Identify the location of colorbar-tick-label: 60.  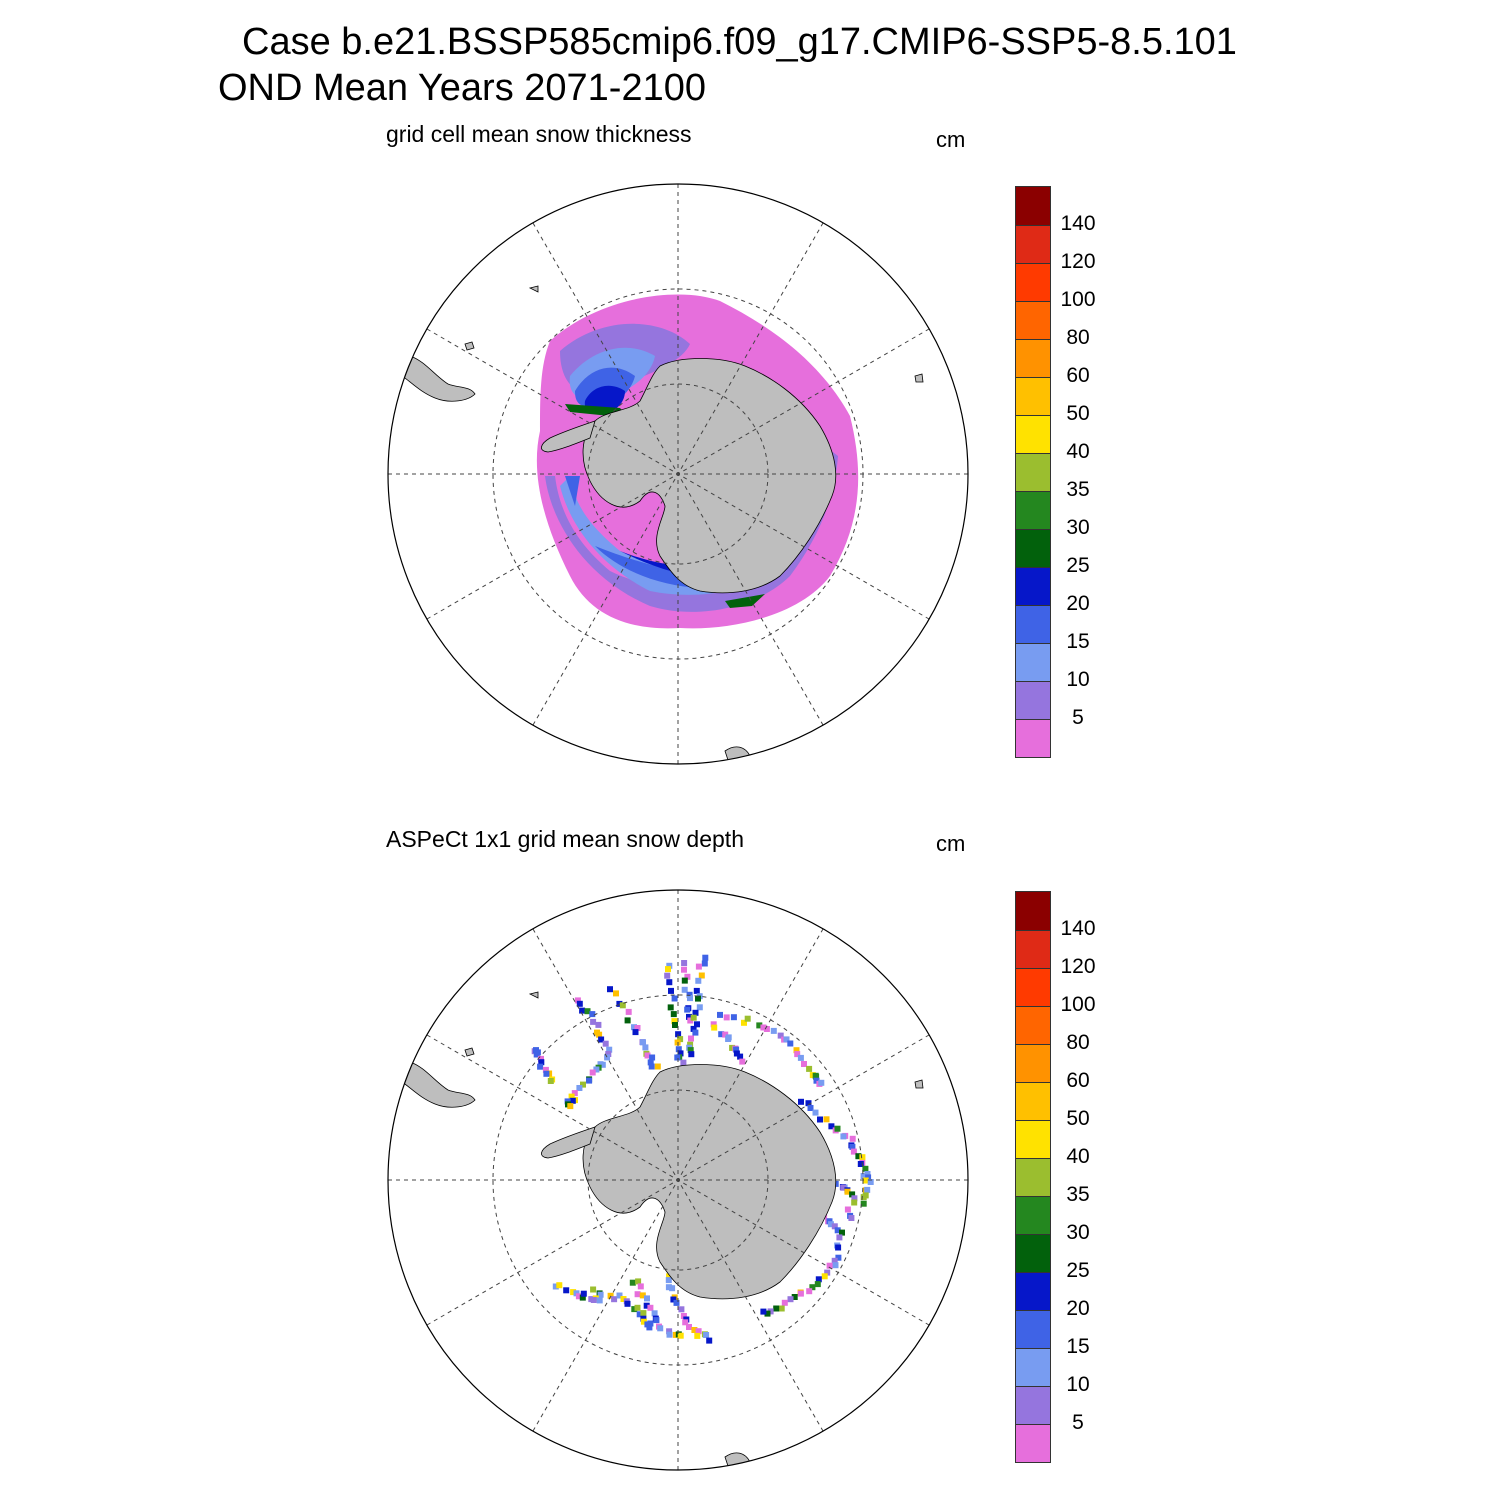
(1078, 375).